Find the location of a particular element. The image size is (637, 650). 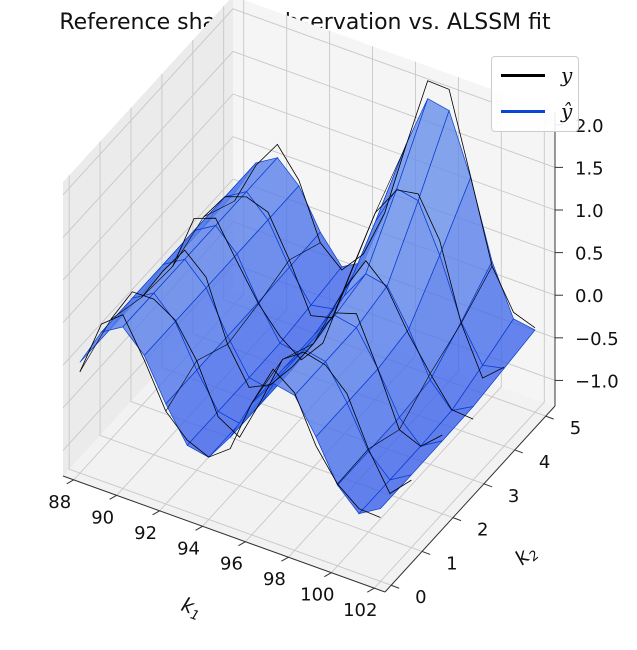

k2-tick-label: 4 is located at coordinates (544, 462).